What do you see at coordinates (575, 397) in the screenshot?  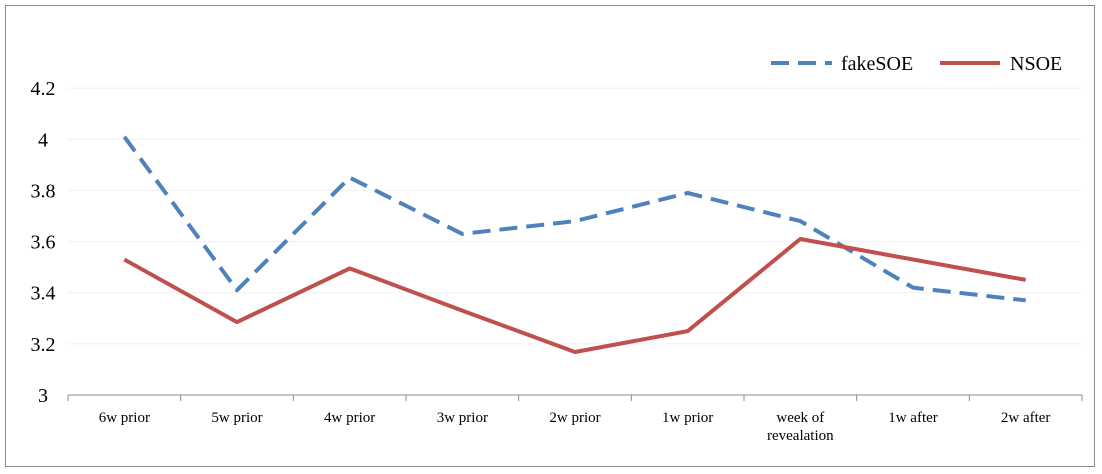 I see `axes` at bounding box center [575, 397].